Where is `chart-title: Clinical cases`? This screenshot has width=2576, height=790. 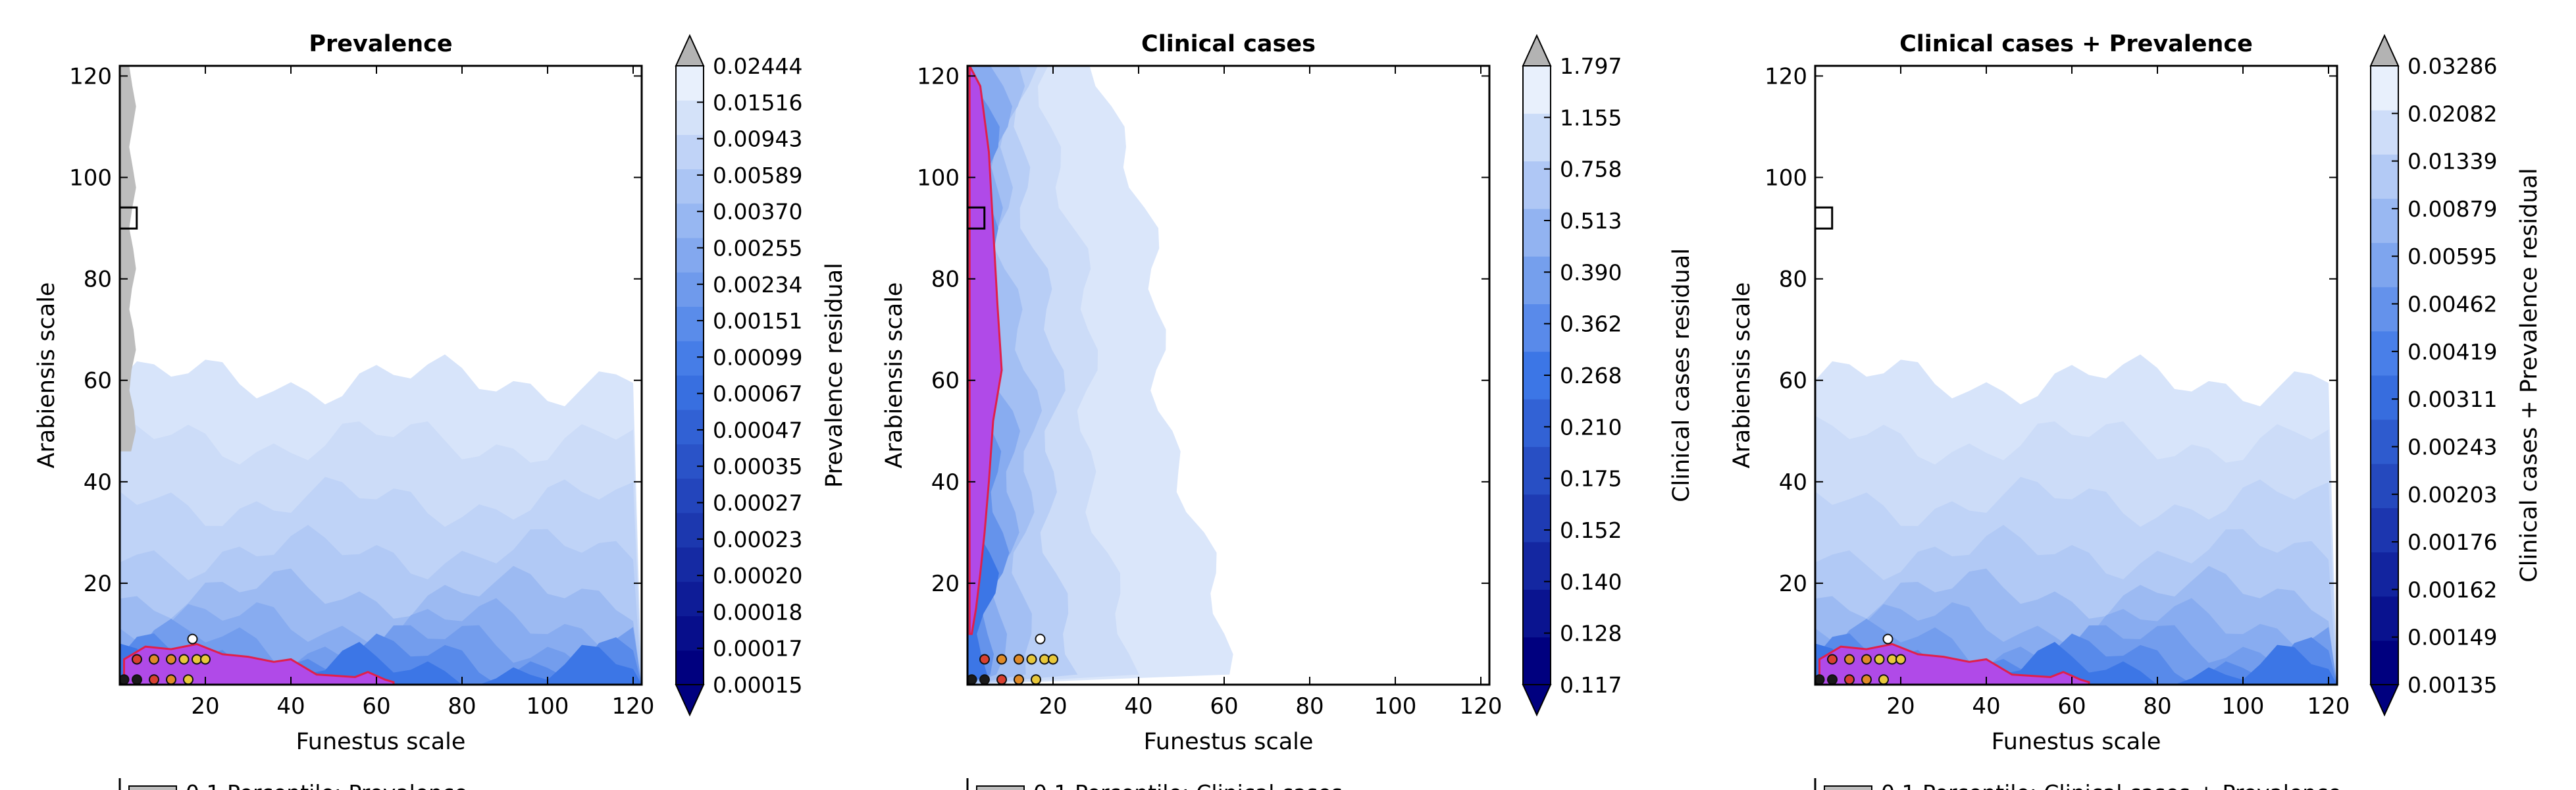 chart-title: Clinical cases is located at coordinates (1228, 44).